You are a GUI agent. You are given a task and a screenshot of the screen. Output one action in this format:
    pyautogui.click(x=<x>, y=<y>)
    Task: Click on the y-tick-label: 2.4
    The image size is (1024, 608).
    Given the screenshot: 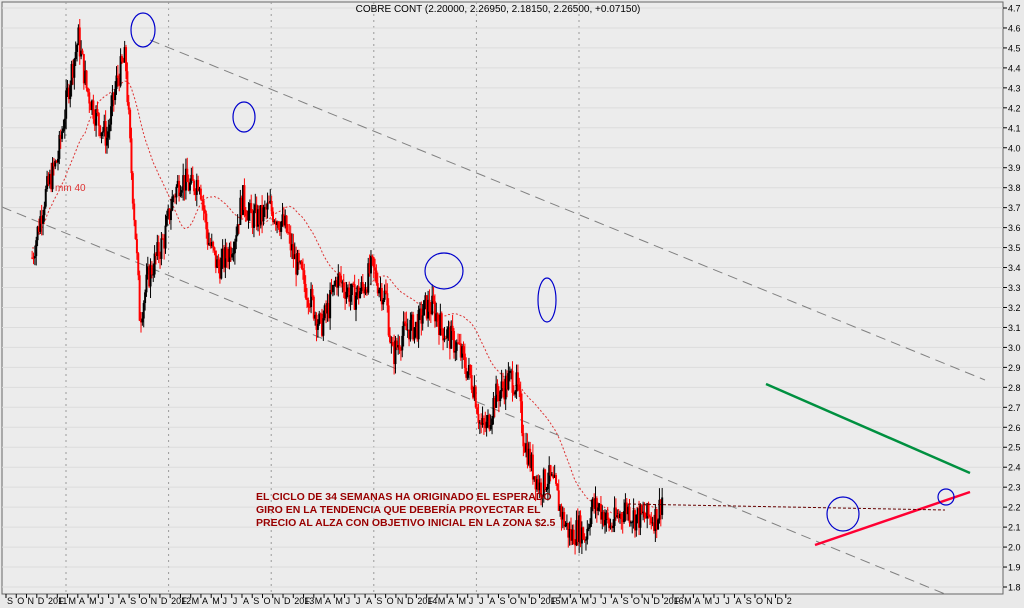 What is the action you would take?
    pyautogui.click(x=1014, y=468)
    